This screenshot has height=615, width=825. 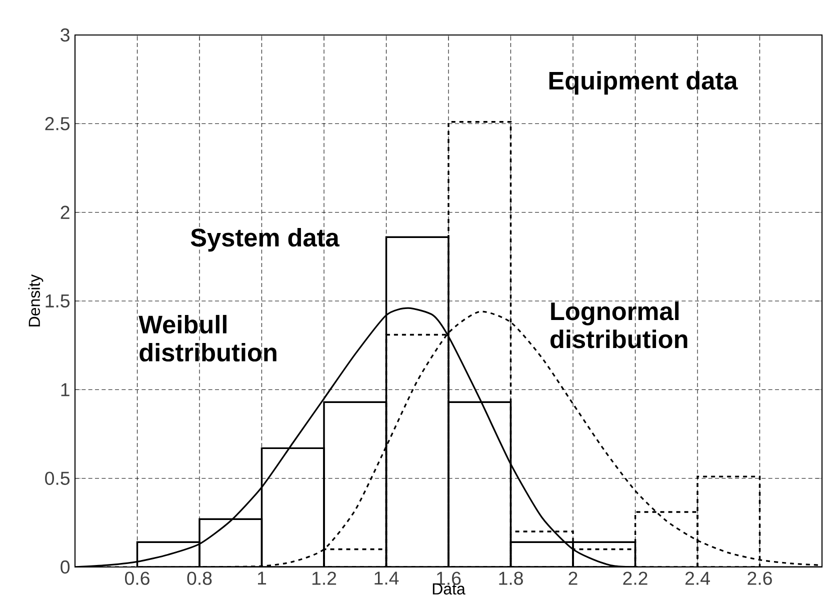 I want to click on x-tick-label: 2.2, so click(x=635, y=578).